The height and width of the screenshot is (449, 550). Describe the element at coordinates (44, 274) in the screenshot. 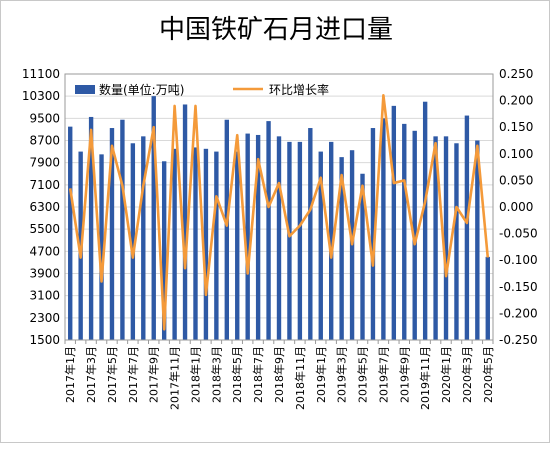

I see `y-left-tick-label: 3900` at that location.